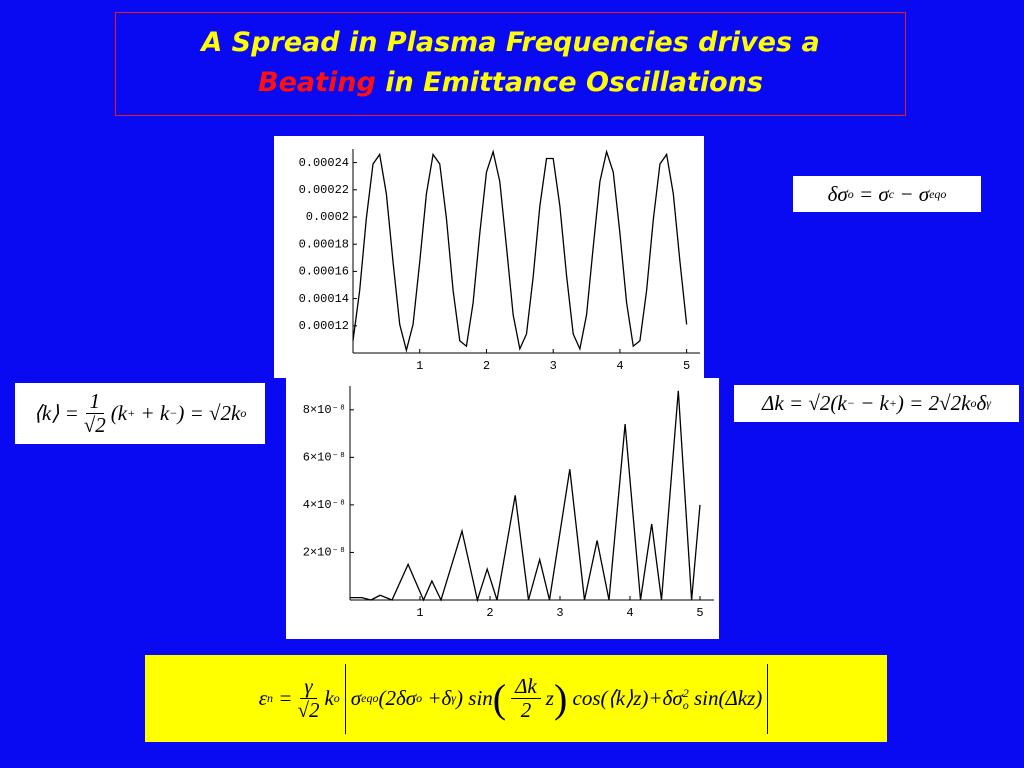 The width and height of the screenshot is (1024, 768). Describe the element at coordinates (437, 698) in the screenshot. I see `eq-text: +δ` at that location.